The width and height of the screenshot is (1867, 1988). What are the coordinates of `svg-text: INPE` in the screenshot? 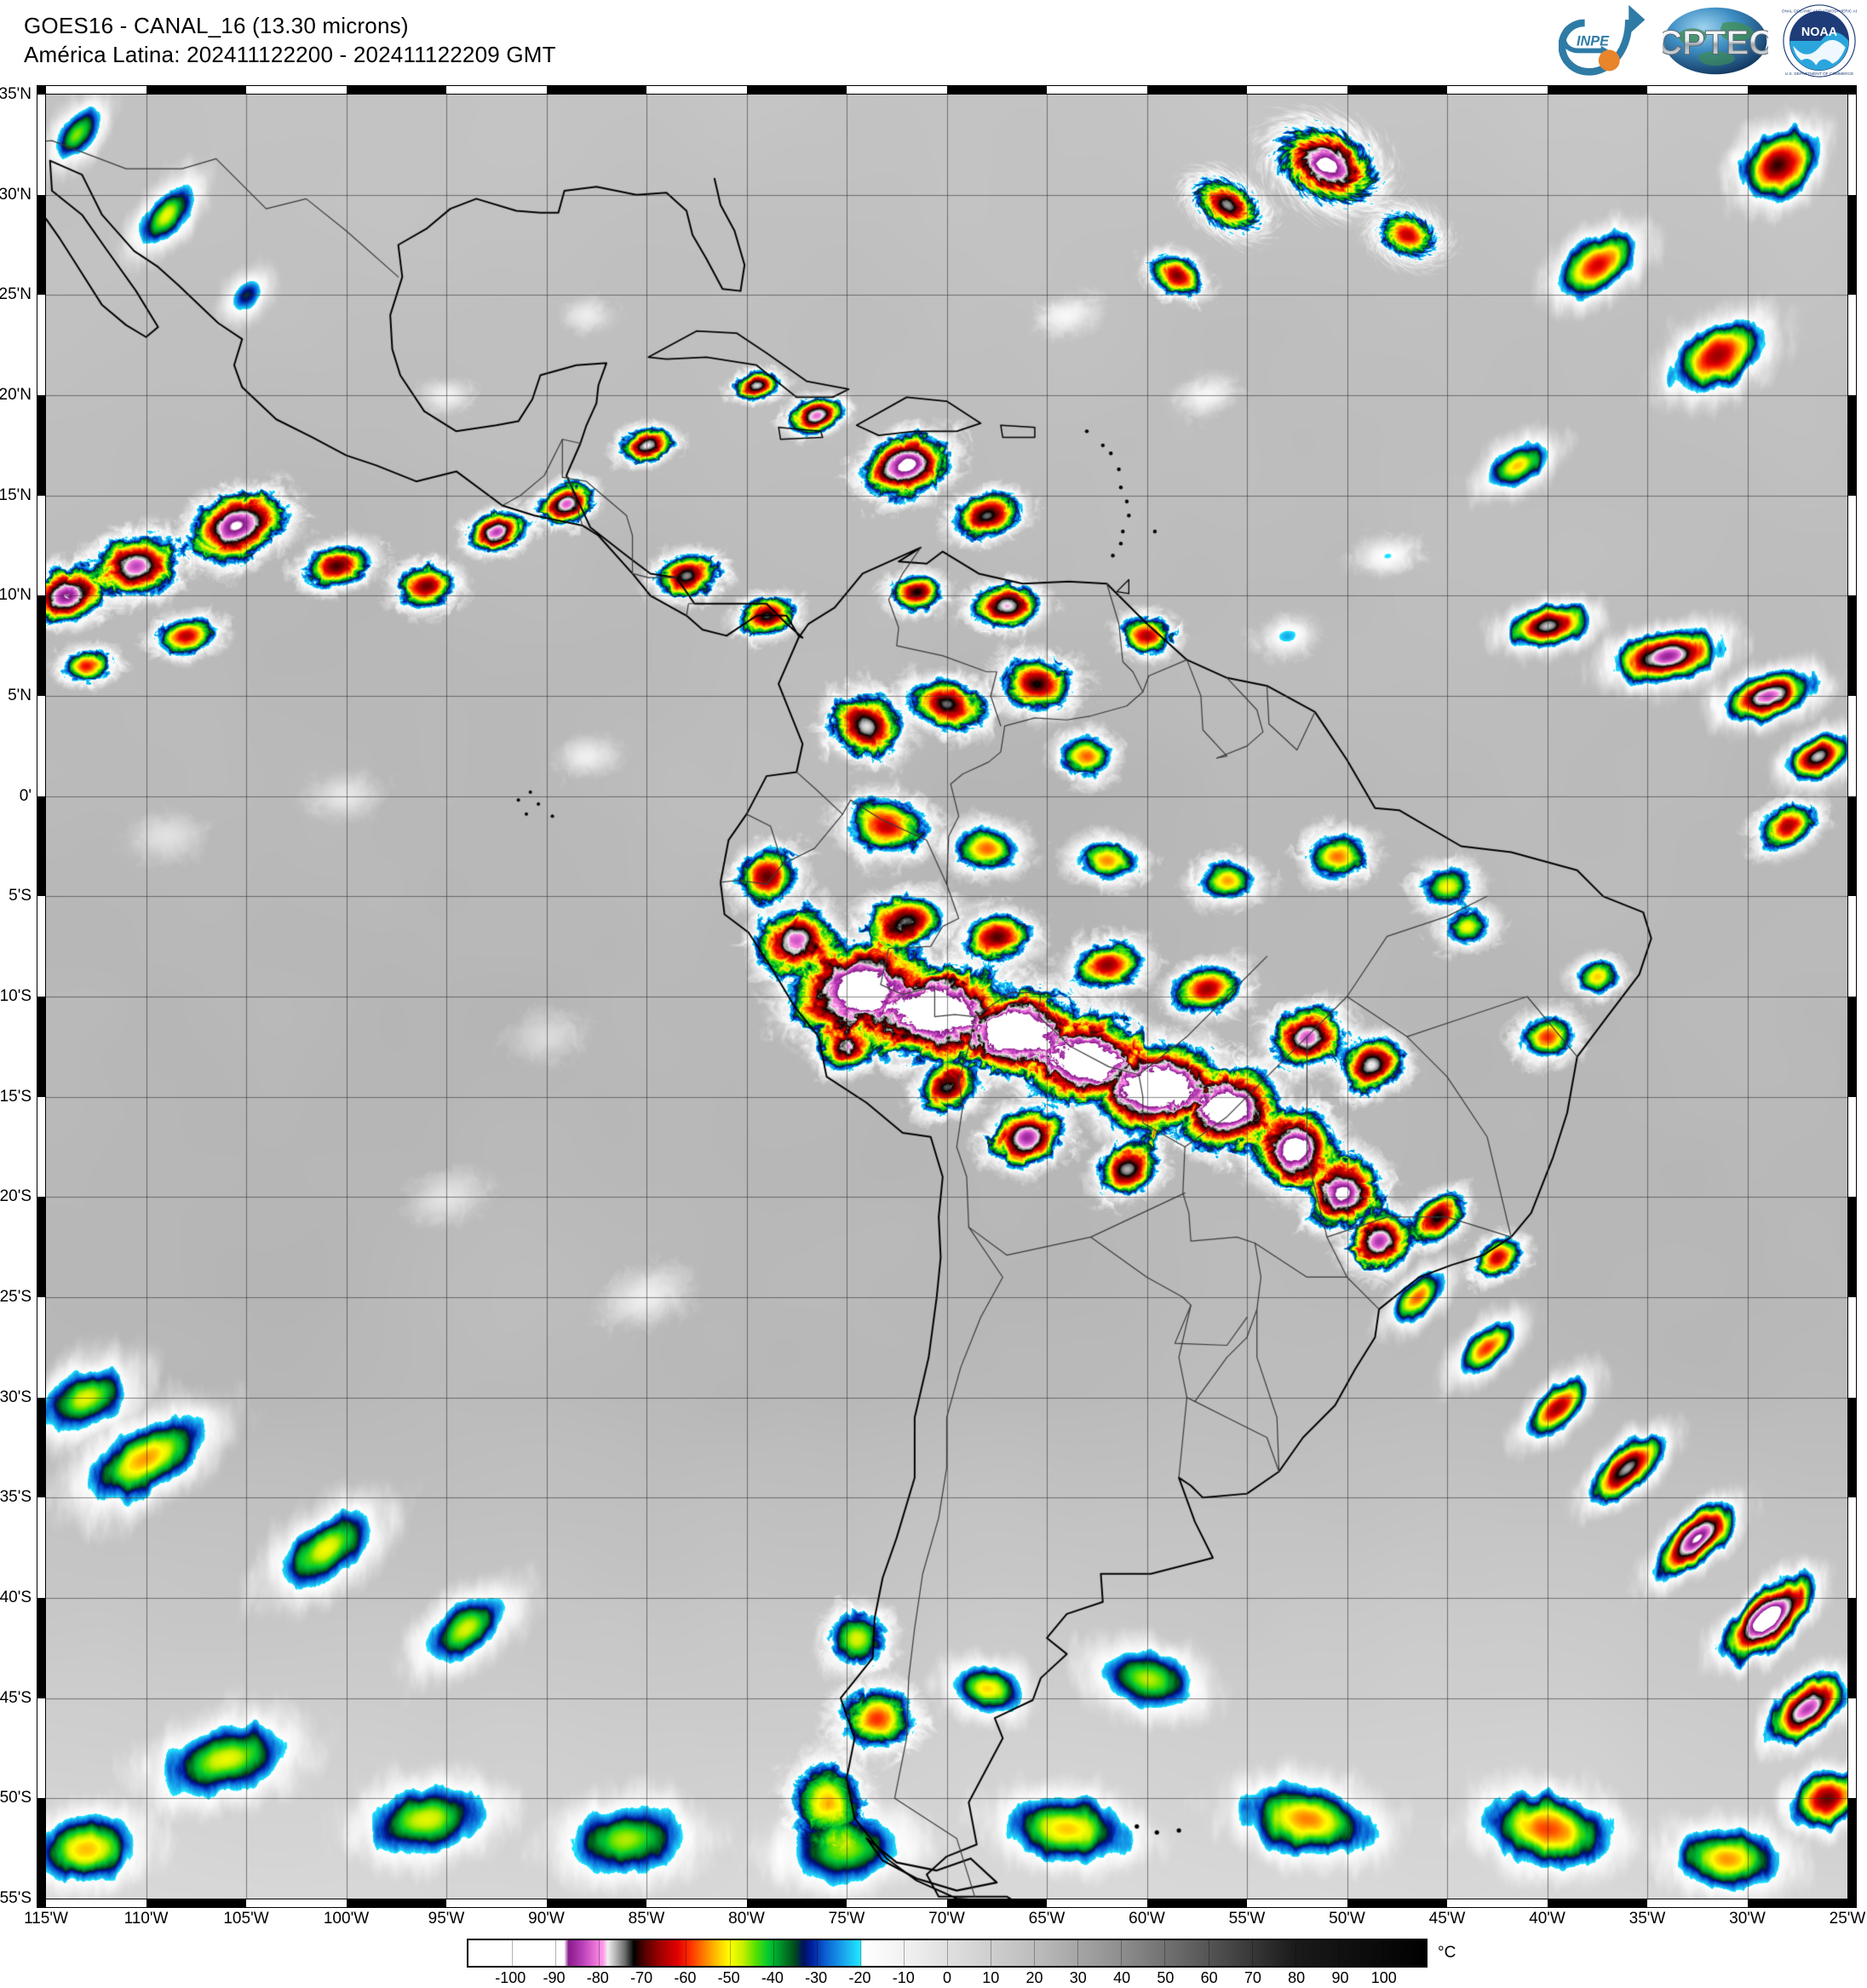 It's located at (1593, 42).